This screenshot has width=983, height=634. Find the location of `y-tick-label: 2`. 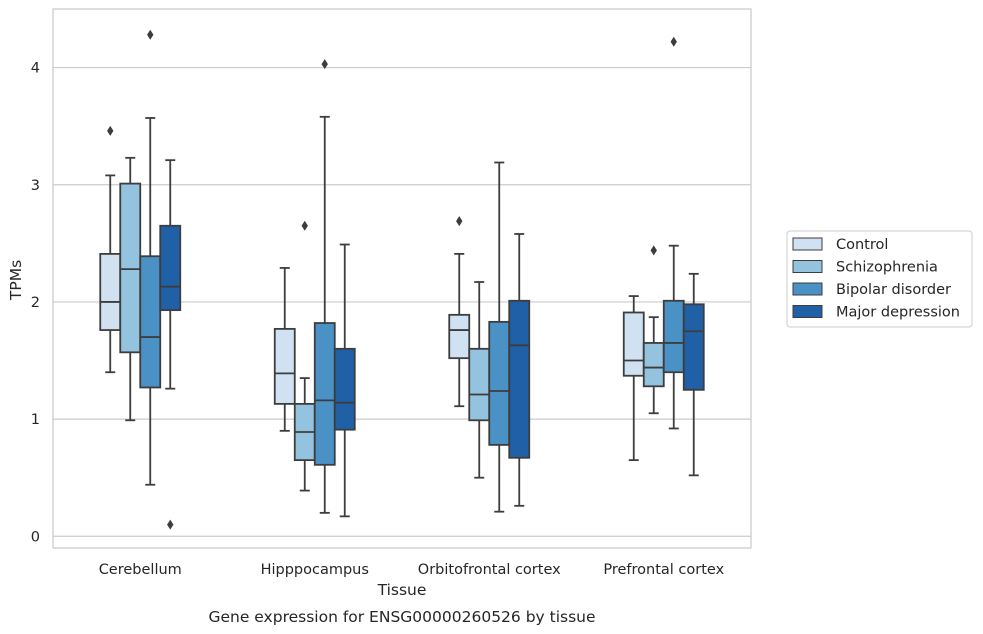

y-tick-label: 2 is located at coordinates (35, 303).